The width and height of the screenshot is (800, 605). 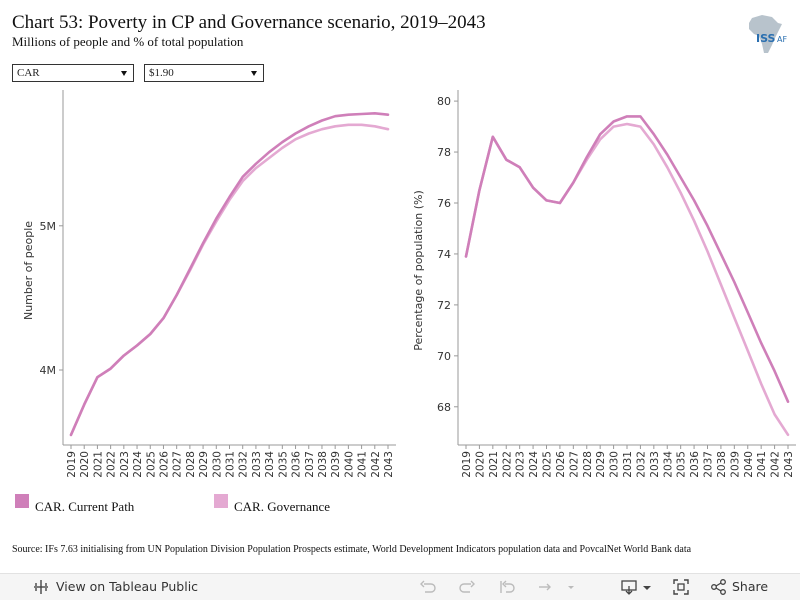 I want to click on country-dropdown: CAR, so click(x=73, y=73).